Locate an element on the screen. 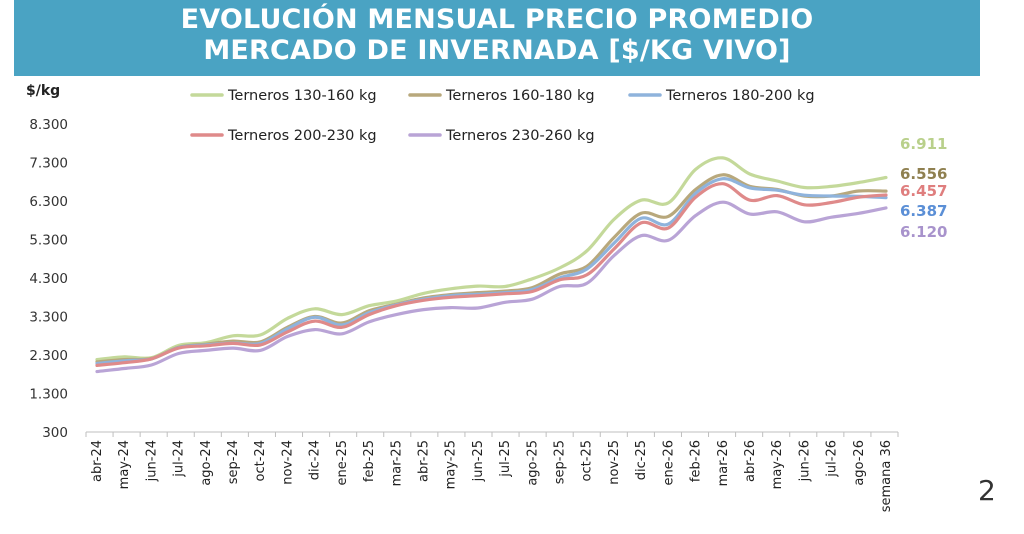 This screenshot has width=1024, height=534. x-tick-label: mar-26 is located at coordinates (723, 463).